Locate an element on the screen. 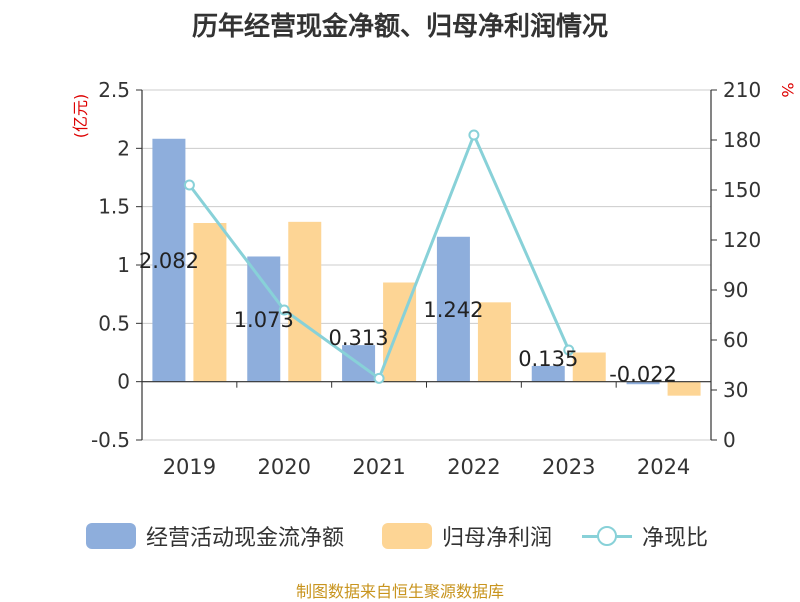 The height and width of the screenshot is (602, 800). bar-cash-2023 is located at coordinates (548, 373).